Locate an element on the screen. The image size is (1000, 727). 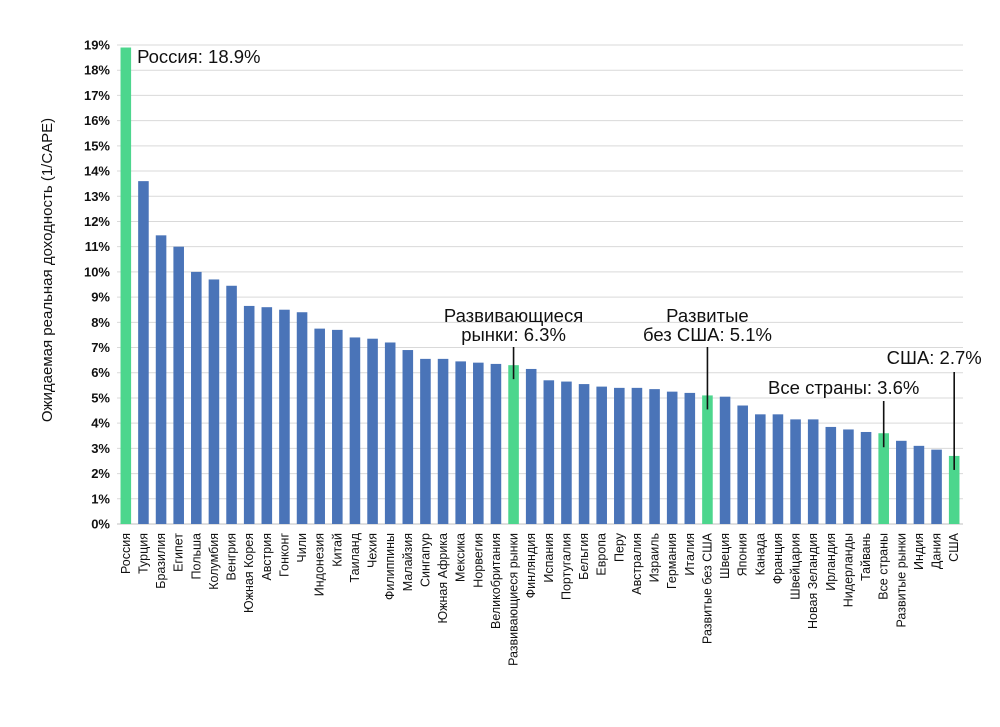
x-tick-label: Развивающиеся рынки is located at coordinates (514, 599).